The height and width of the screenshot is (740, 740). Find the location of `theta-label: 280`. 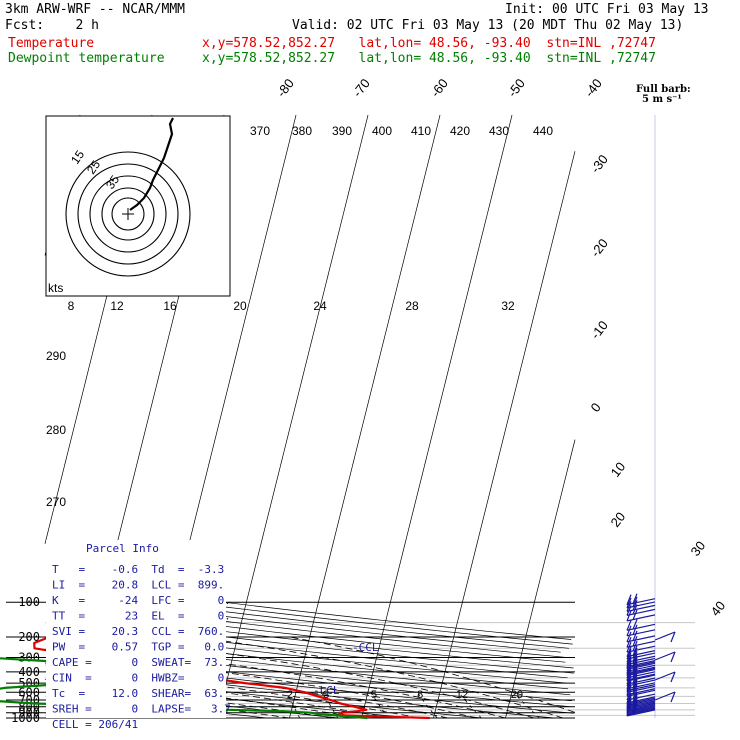

theta-label: 280 is located at coordinates (56, 430).